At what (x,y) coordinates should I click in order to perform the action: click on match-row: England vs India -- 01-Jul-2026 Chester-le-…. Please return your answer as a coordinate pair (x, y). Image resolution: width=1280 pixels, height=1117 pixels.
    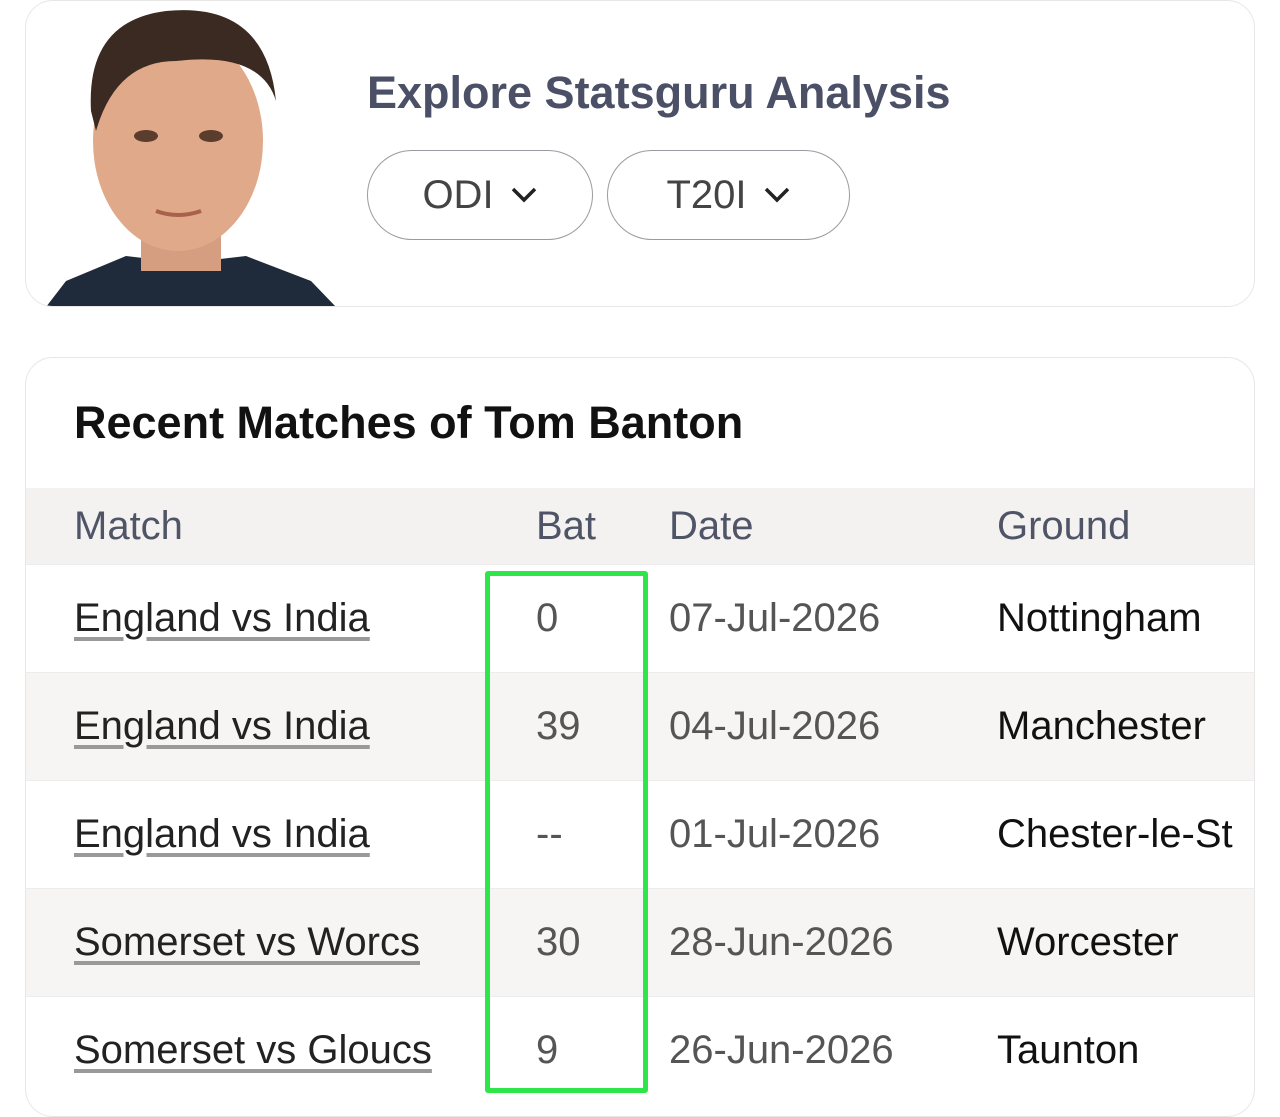
    Looking at the image, I should click on (640, 834).